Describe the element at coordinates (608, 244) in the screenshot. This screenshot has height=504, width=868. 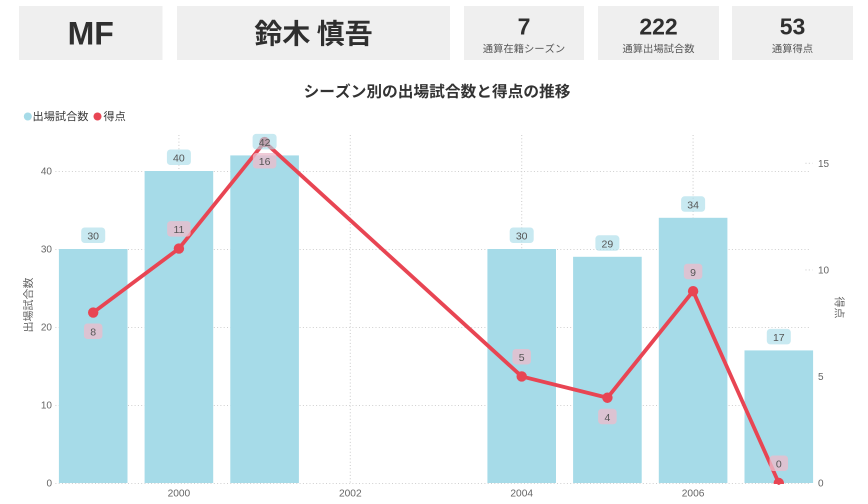
I see `svg-text: 29` at that location.